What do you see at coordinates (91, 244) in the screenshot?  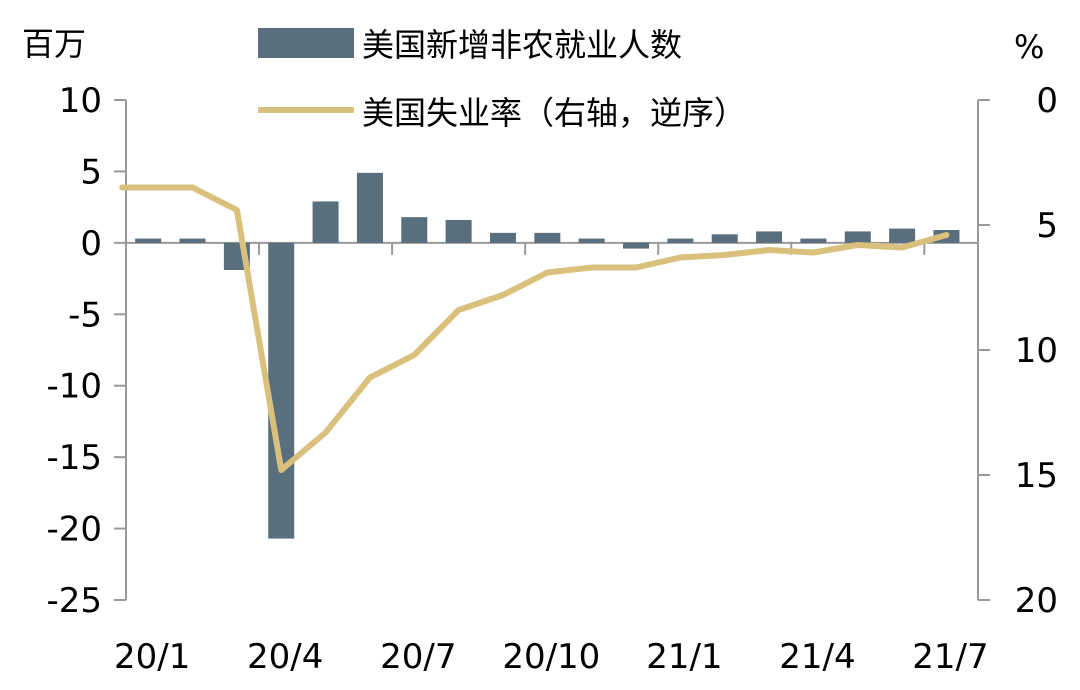 I see `left-tick-label: 0` at bounding box center [91, 244].